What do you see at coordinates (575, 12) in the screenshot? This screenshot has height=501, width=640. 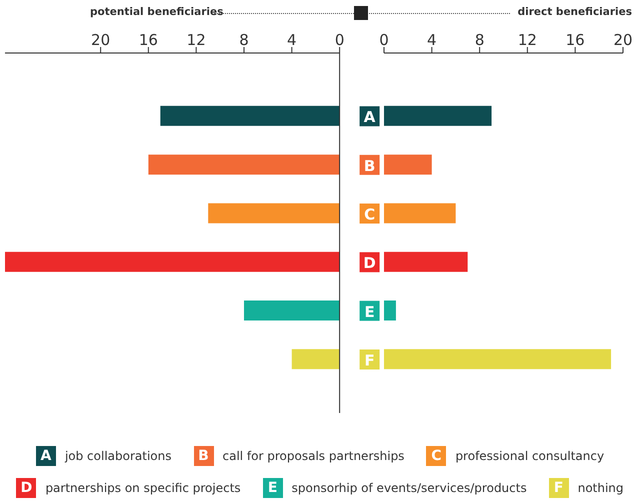 I see `chart-title: direct beneficiaries` at bounding box center [575, 12].